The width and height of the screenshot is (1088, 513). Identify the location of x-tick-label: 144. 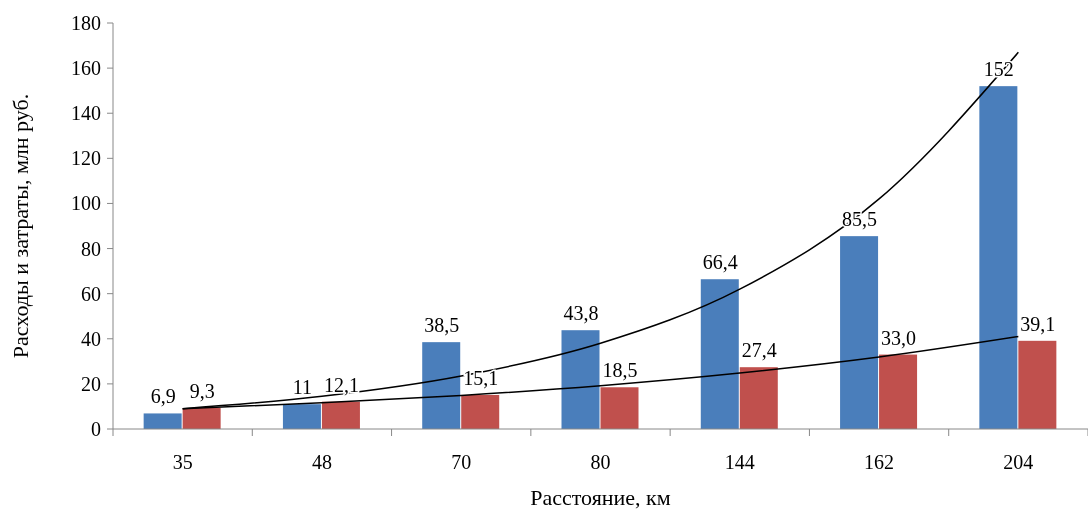
(739, 462).